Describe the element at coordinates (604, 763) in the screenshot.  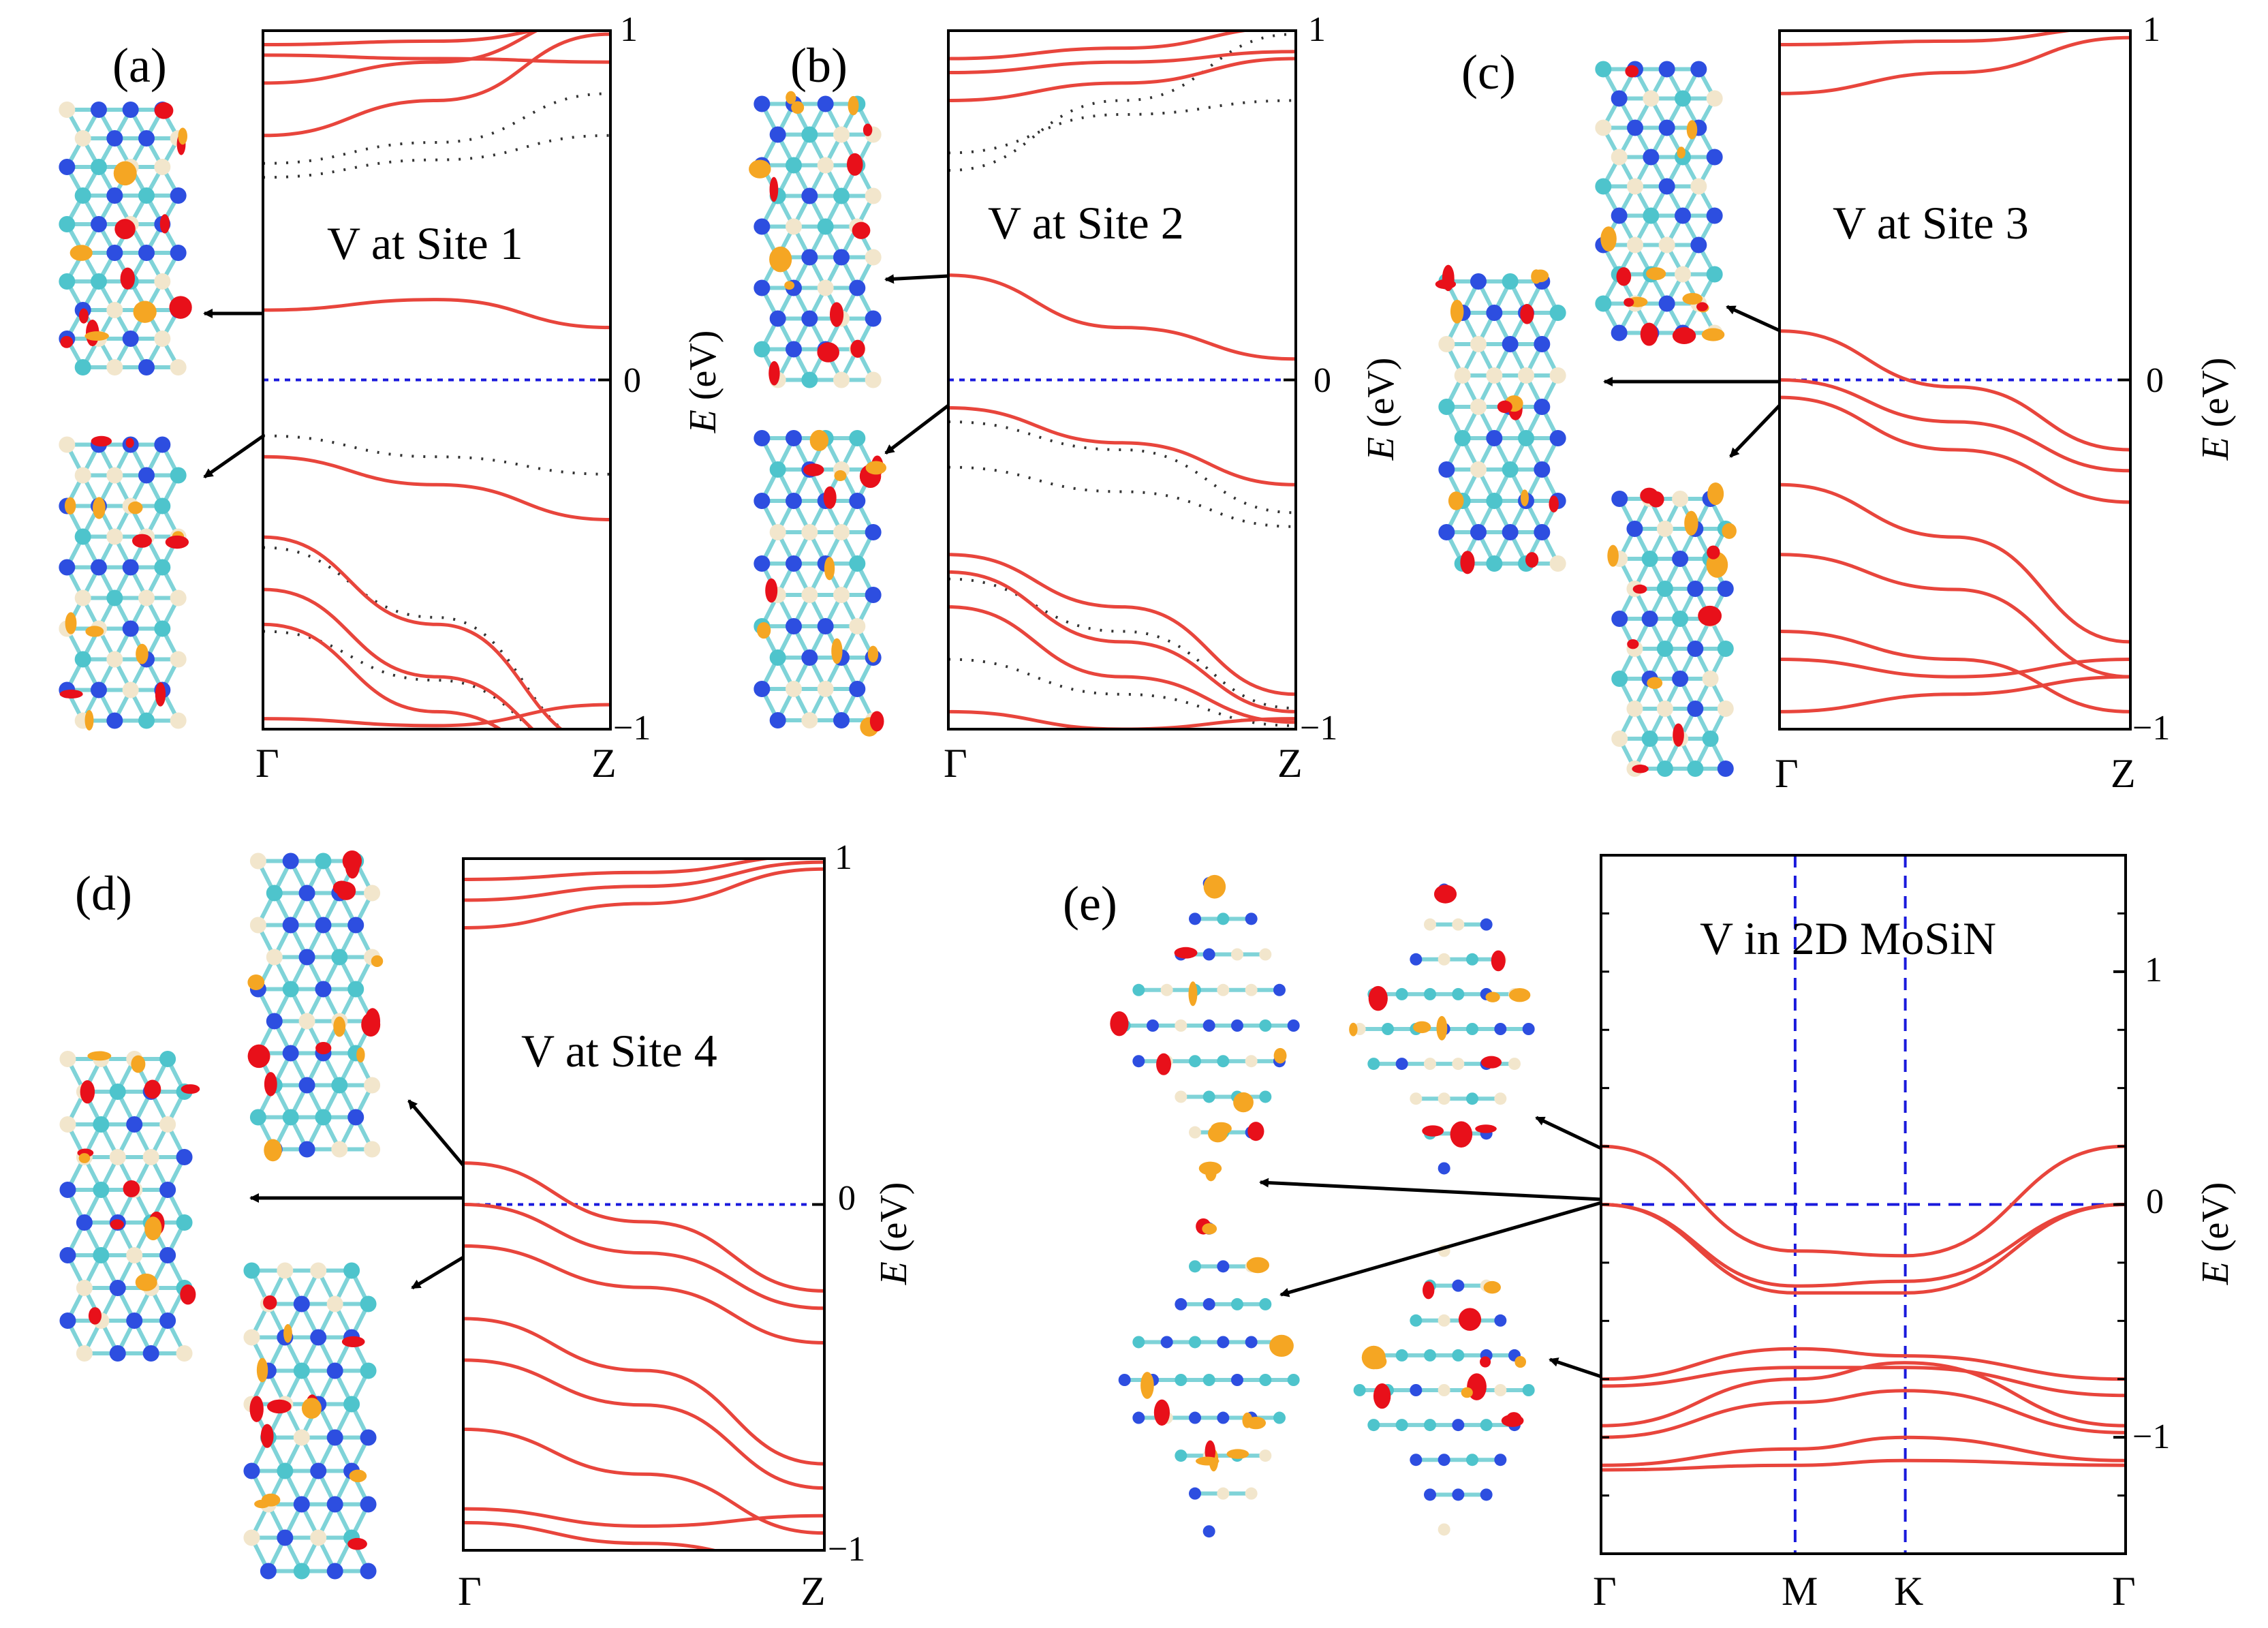
I see `x-tick-a-1: Z` at that location.